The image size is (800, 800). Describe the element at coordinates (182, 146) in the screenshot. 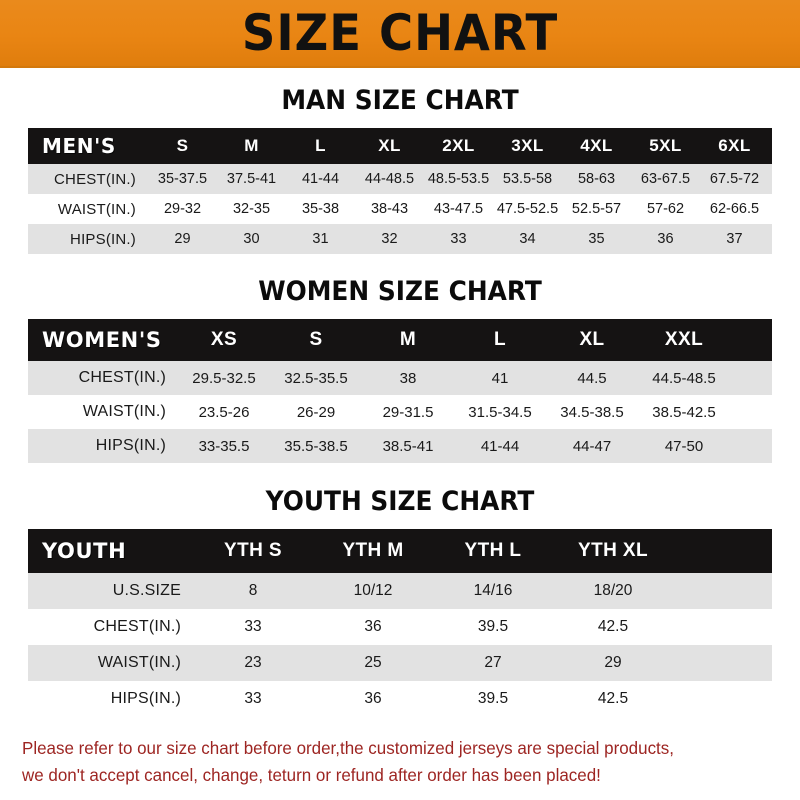

I see `man-size-header-s: S` at that location.